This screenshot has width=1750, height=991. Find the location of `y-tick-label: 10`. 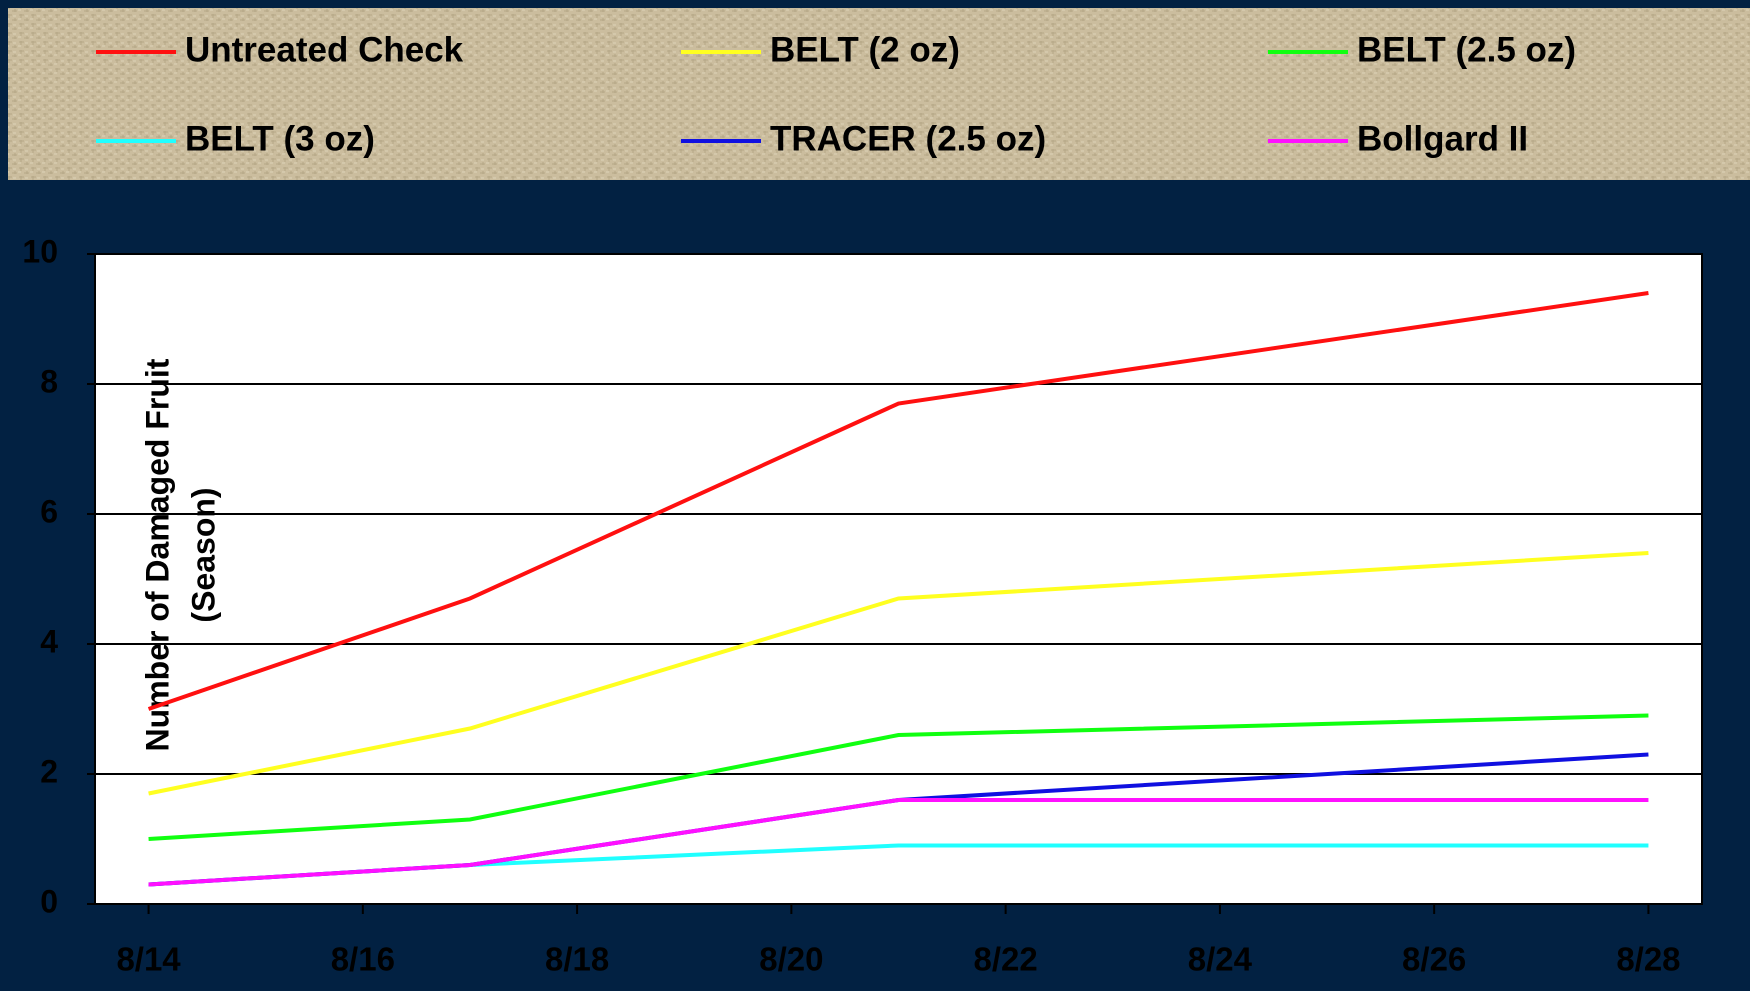

y-tick-label: 10 is located at coordinates (40, 251).